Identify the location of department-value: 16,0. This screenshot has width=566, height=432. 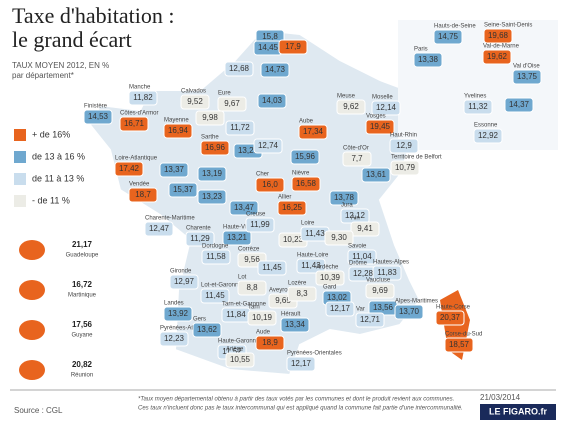
(270, 184).